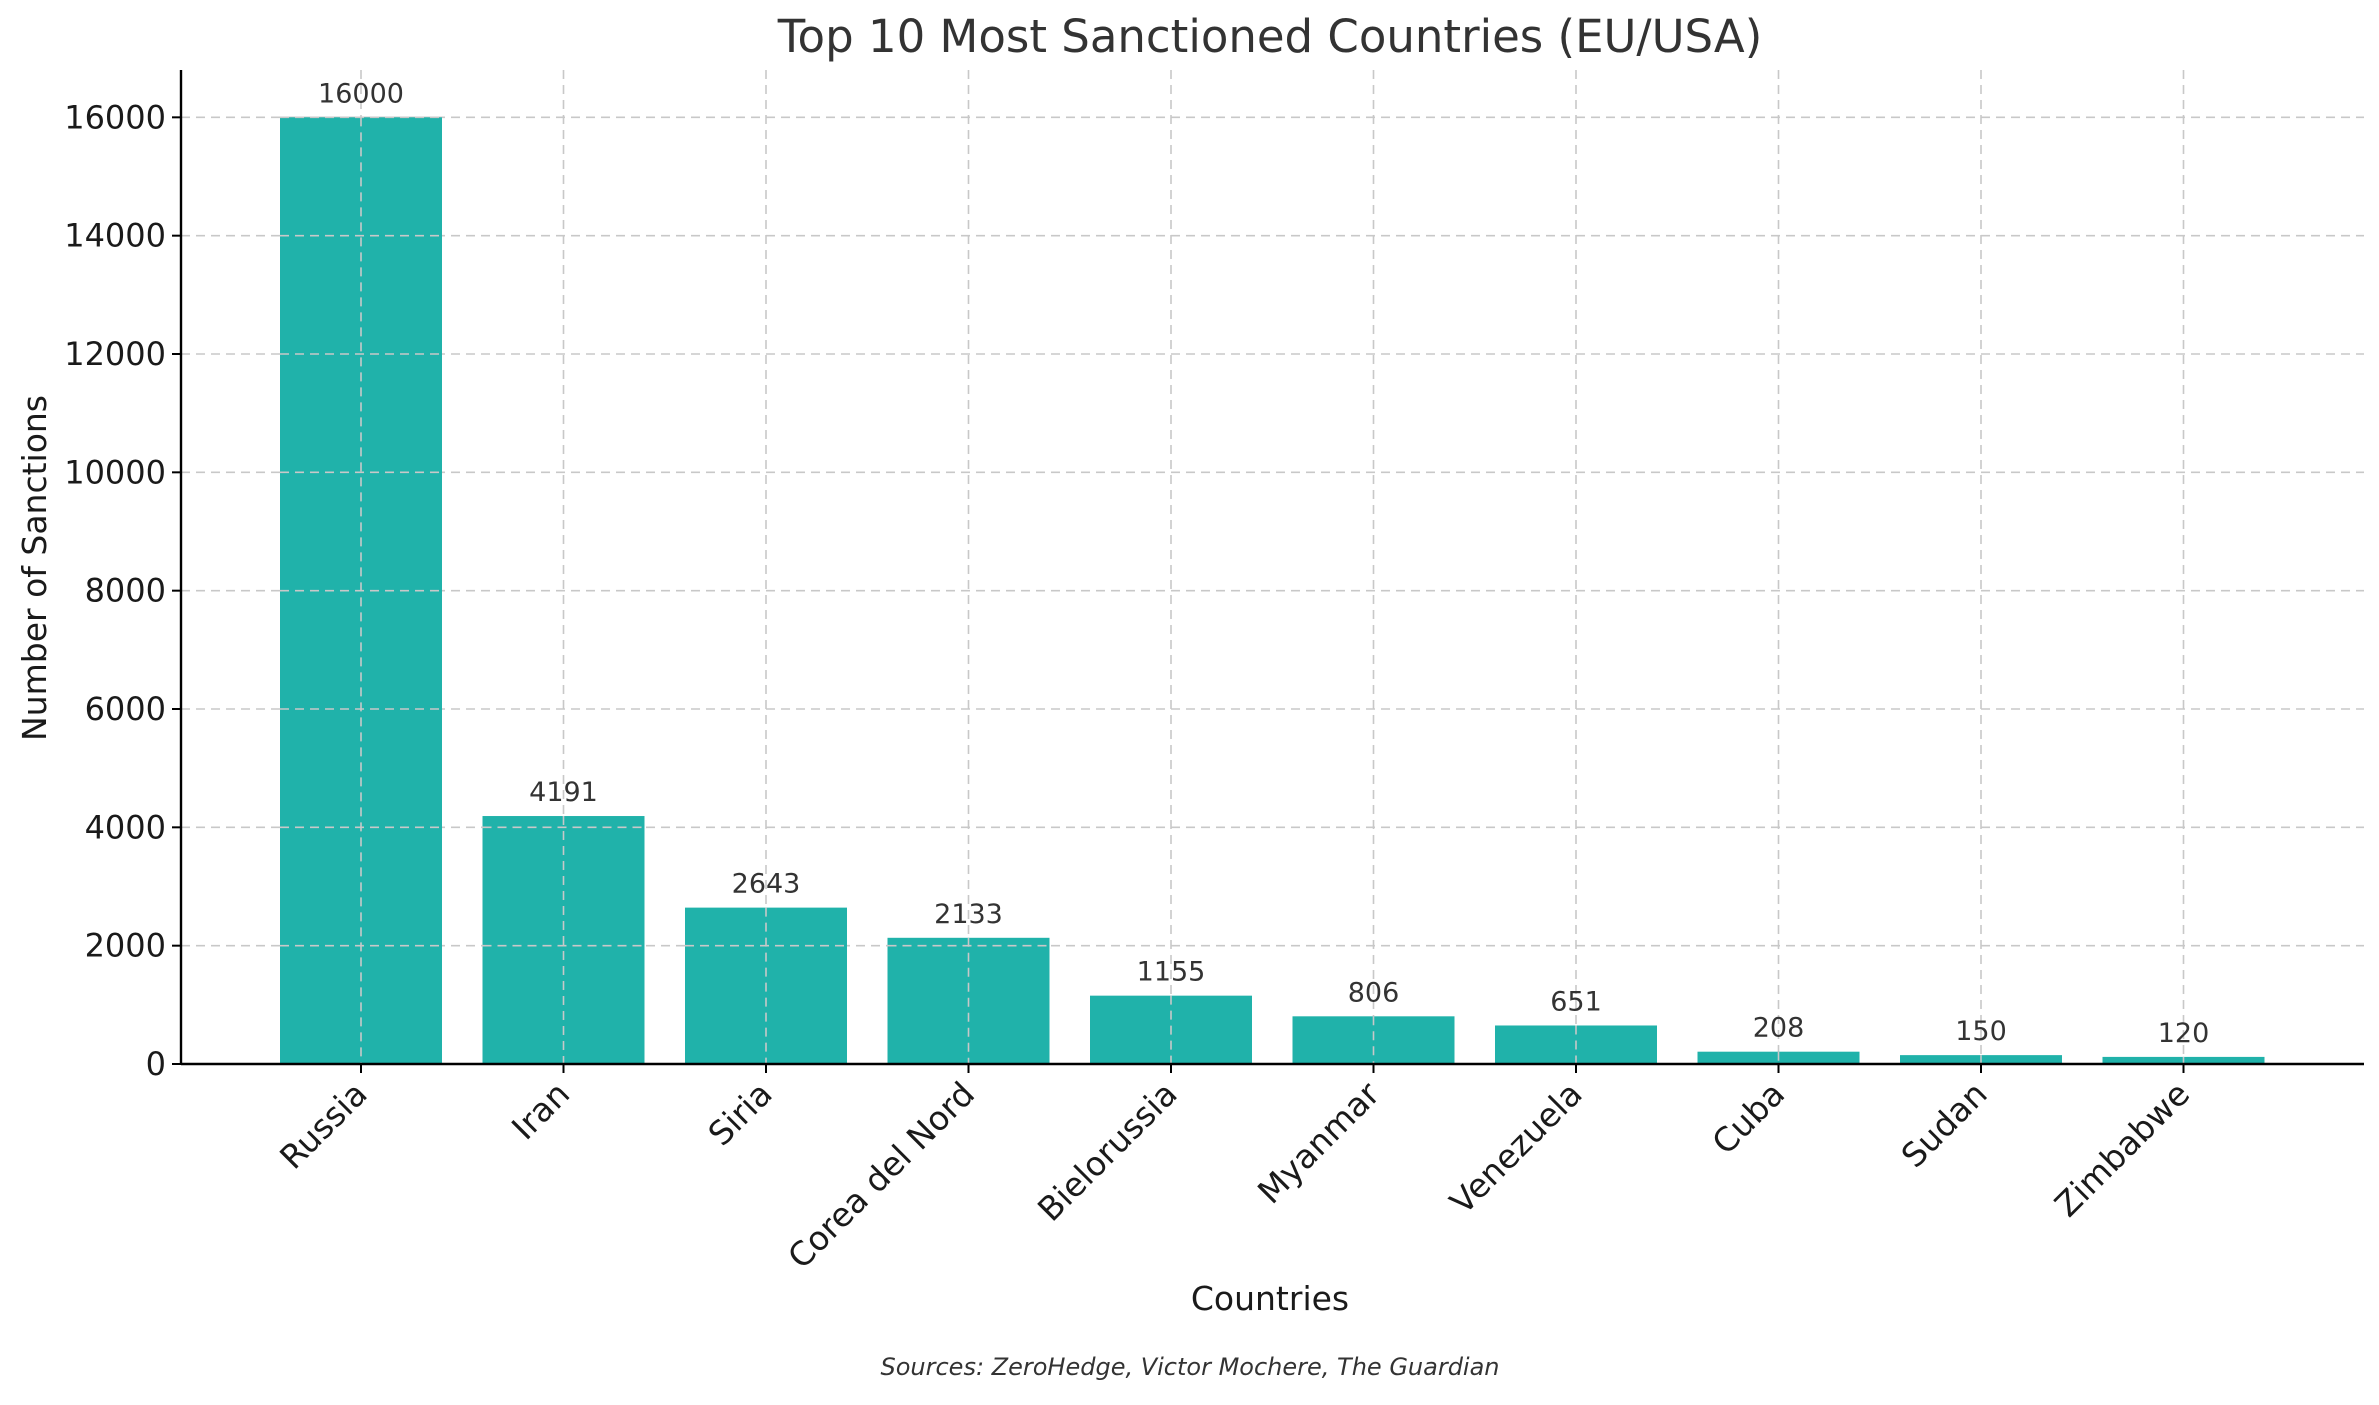 Image resolution: width=2379 pixels, height=1405 pixels. Describe the element at coordinates (1576, 1001) in the screenshot. I see `data-label: 651` at that location.